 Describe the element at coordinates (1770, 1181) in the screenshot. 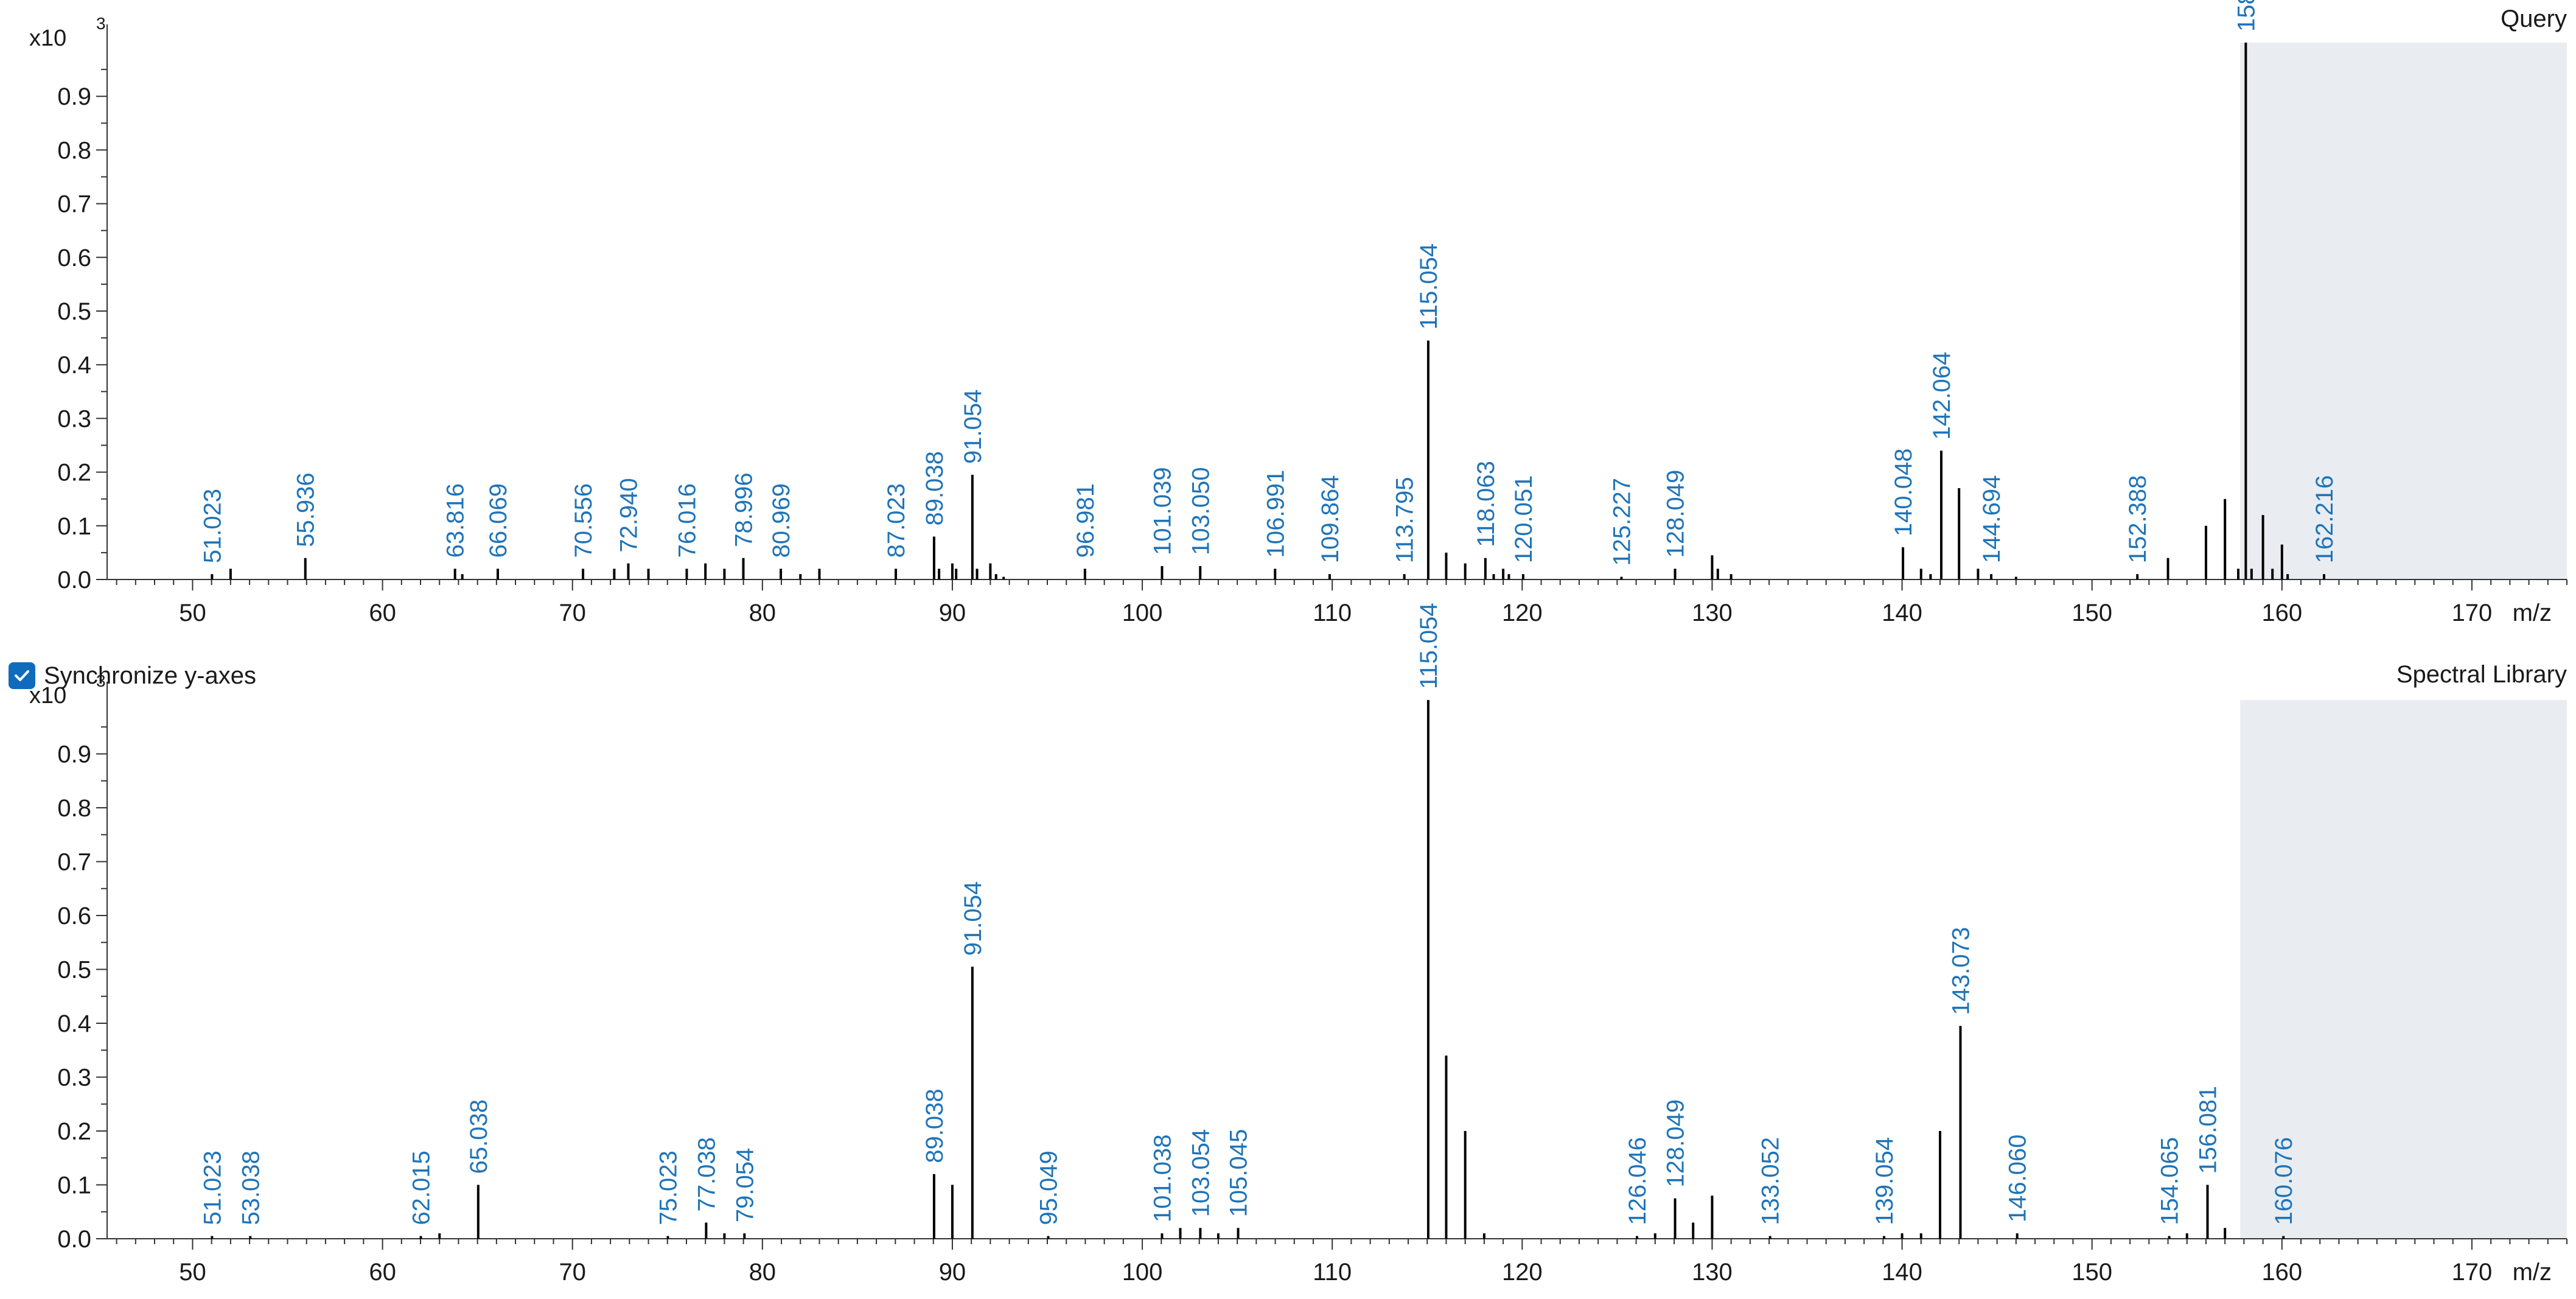

I see `peak-label: 133.052` at that location.